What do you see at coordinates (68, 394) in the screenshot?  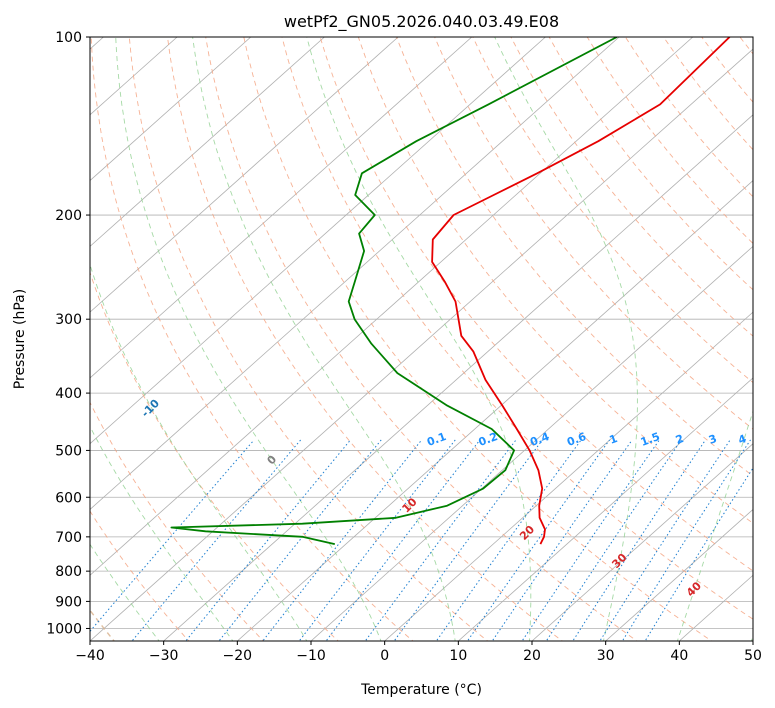 I see `y-tick-label: 400` at bounding box center [68, 394].